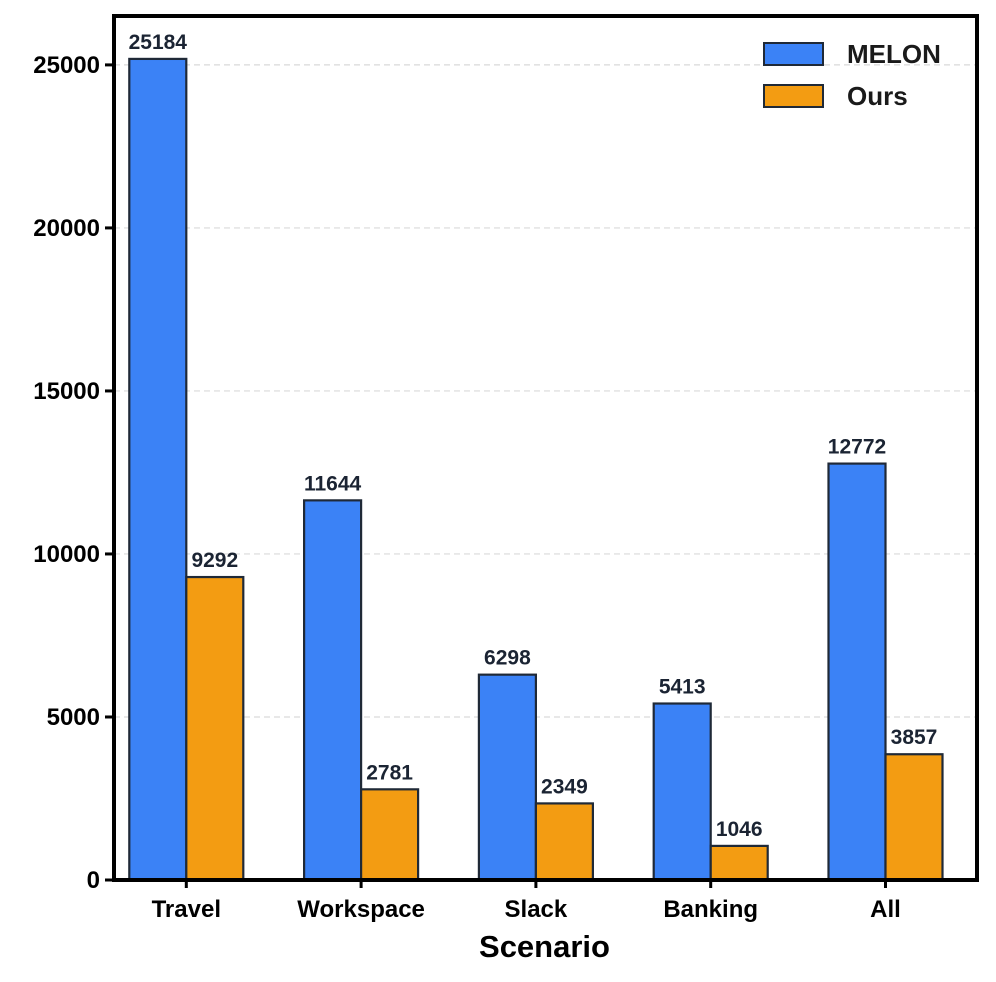 The height and width of the screenshot is (982, 996). I want to click on x-tick-label: Banking, so click(710, 909).